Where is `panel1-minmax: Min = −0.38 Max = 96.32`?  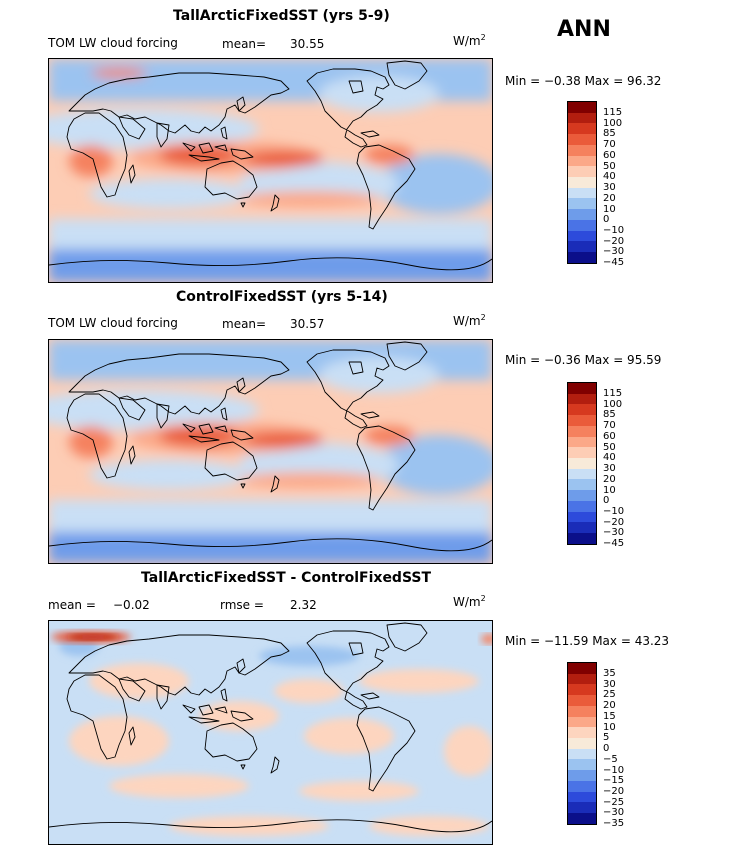 panel1-minmax: Min = −0.38 Max = 96.32 is located at coordinates (583, 81).